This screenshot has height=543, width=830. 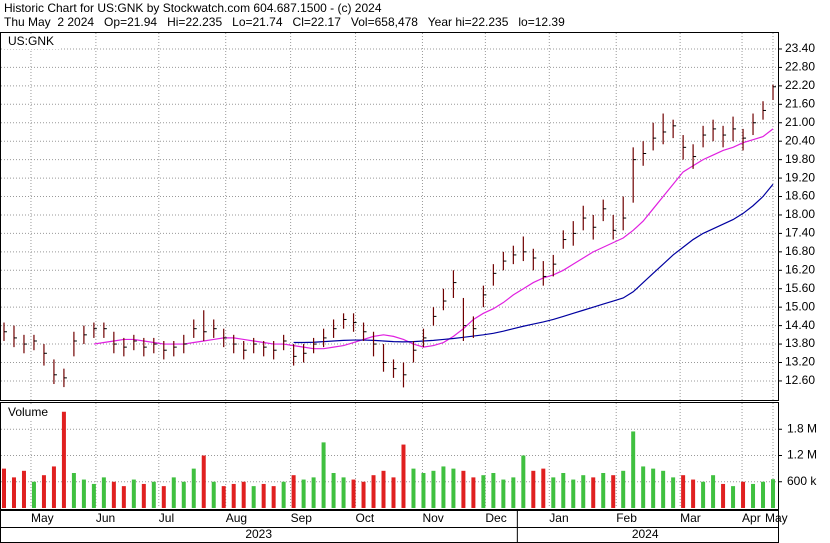 What do you see at coordinates (800, 85) in the screenshot?
I see `y-tick-label: 22.20` at bounding box center [800, 85].